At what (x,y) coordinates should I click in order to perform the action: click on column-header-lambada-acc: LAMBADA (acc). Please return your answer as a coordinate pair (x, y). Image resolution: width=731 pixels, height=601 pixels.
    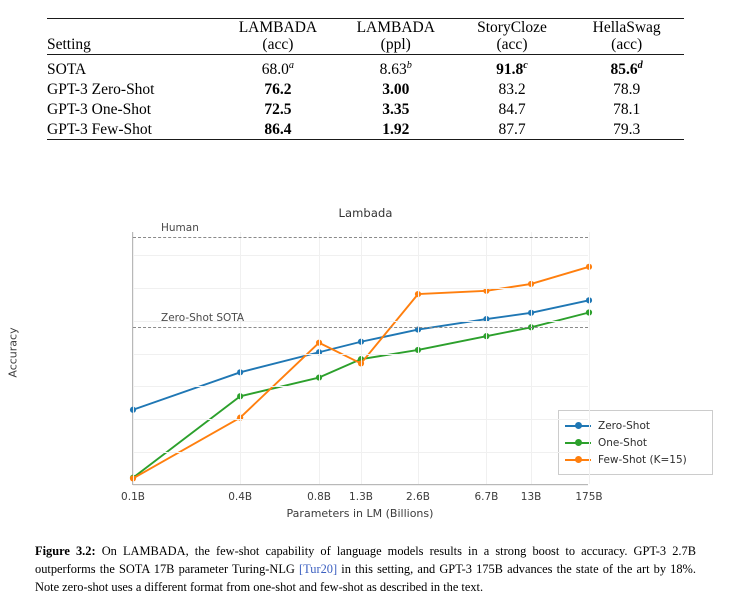
    Looking at the image, I should click on (278, 37).